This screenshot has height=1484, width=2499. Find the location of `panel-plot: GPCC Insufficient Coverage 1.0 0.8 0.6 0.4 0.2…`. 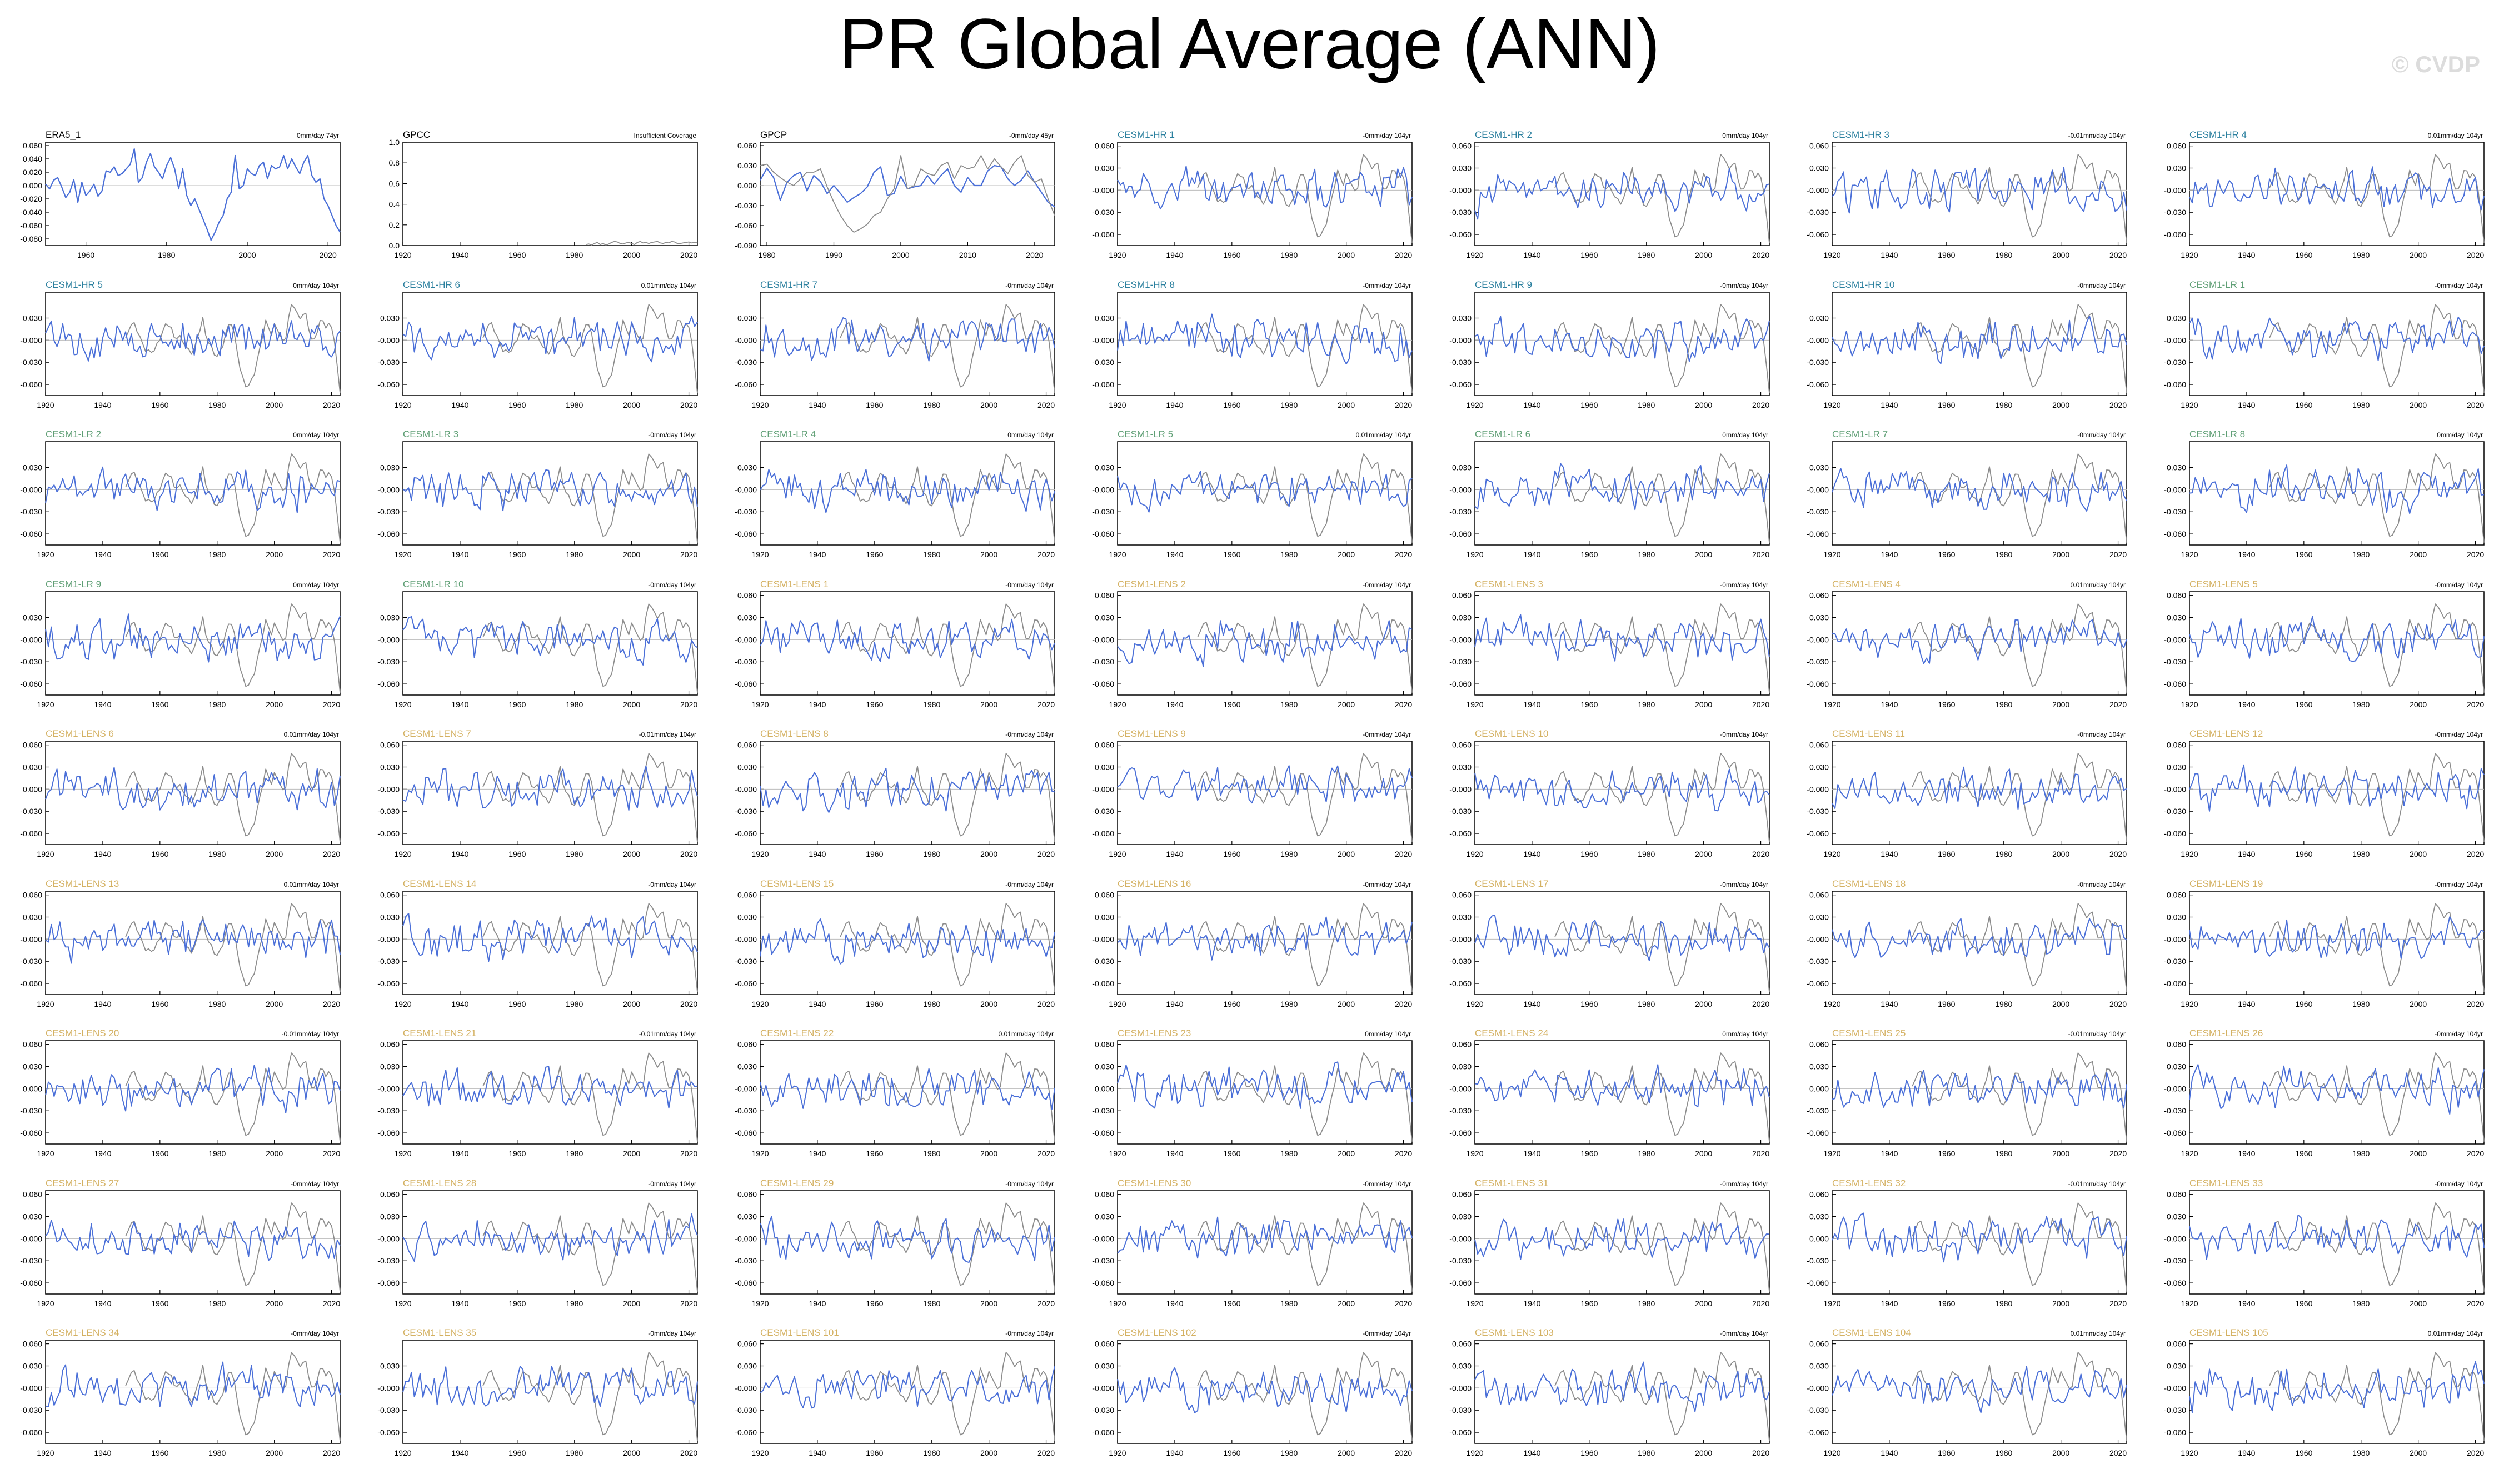

panel-plot: GPCC Insufficient Coverage 1.0 0.8 0.6 0.4 0.2… is located at coordinates (543, 194).